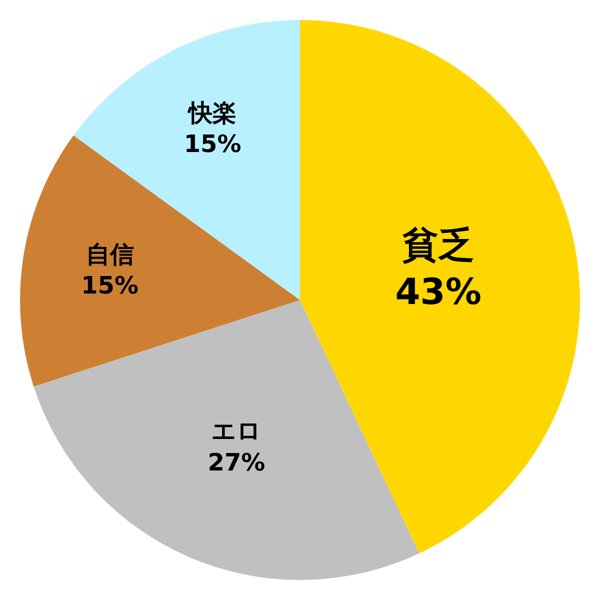  What do you see at coordinates (236, 431) in the screenshot?
I see `slice-label: エロ` at bounding box center [236, 431].